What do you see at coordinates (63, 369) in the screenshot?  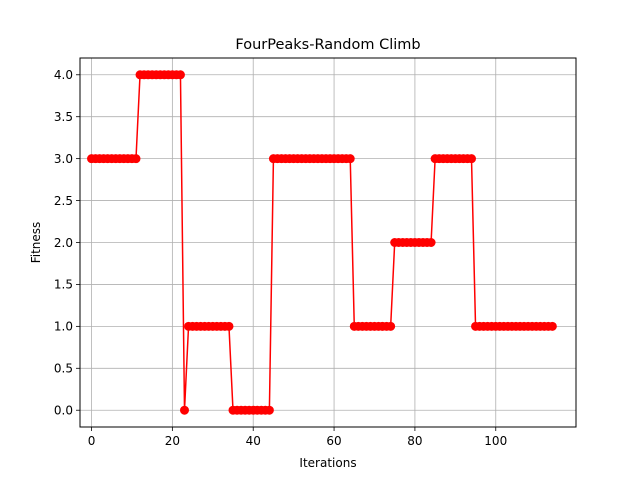 I see `y-tick-label: 0.5` at bounding box center [63, 369].